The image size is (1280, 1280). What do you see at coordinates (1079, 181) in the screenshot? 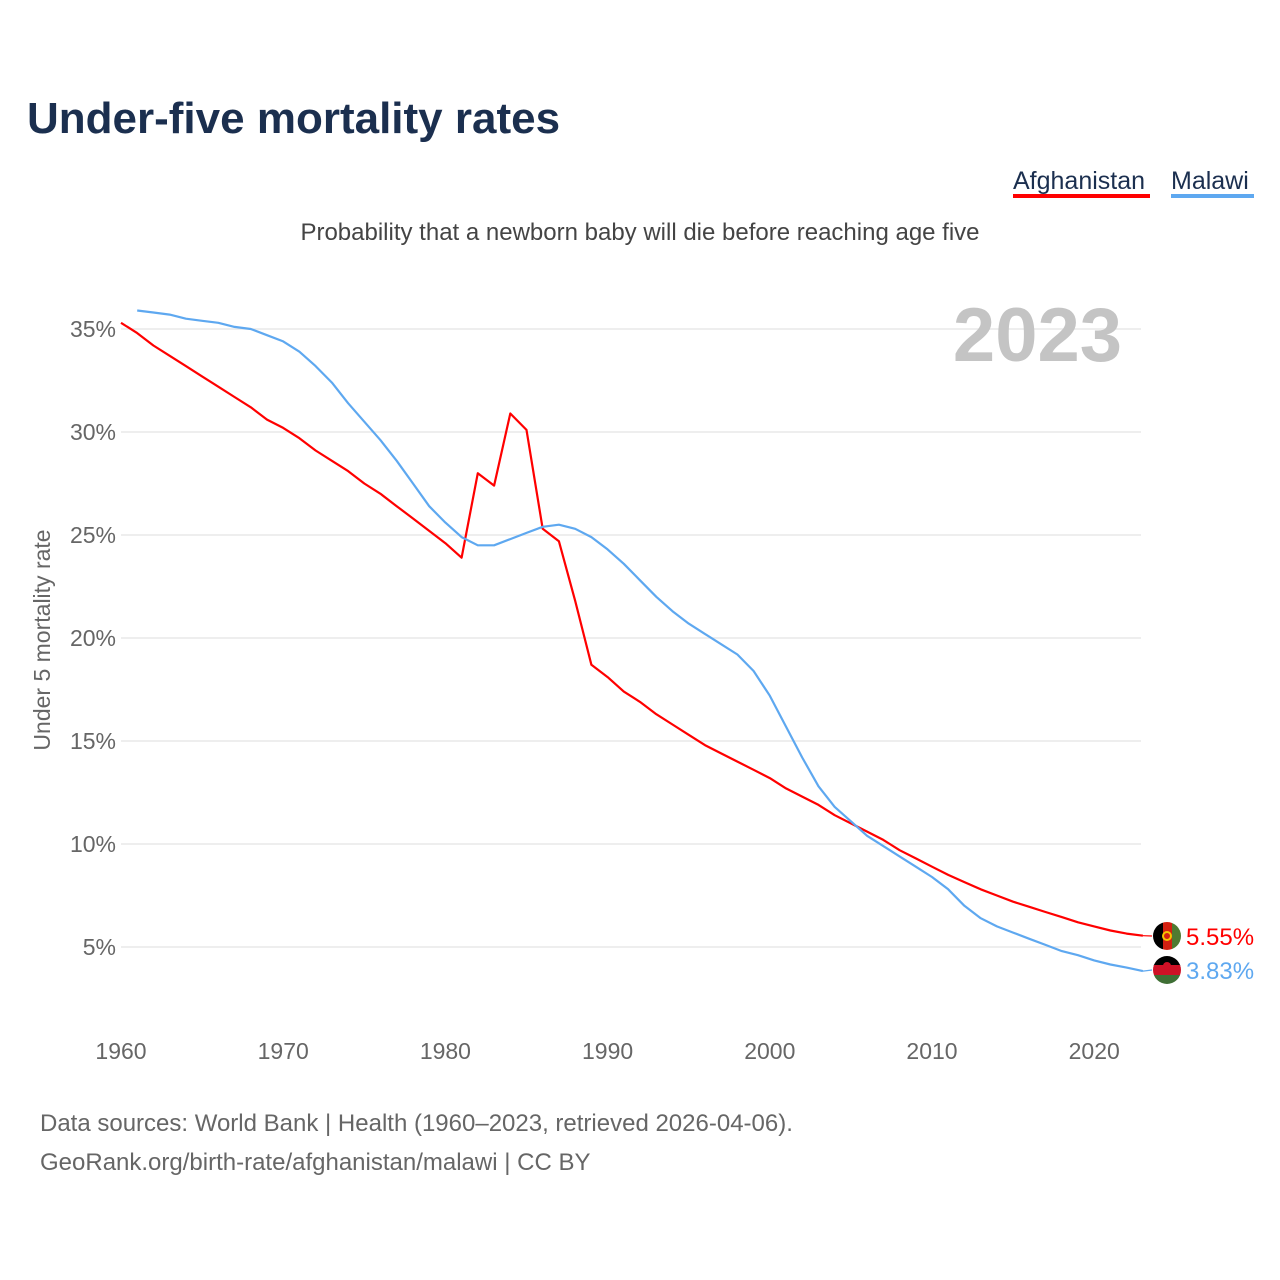
I see `legend-label-afghanistan: Afghanistan` at bounding box center [1079, 181].